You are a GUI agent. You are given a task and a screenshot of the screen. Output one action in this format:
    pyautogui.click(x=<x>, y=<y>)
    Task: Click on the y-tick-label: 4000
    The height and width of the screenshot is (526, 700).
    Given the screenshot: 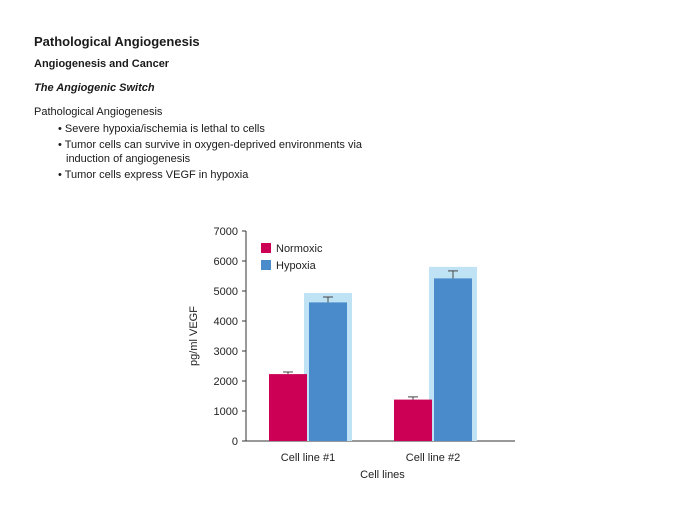 What is the action you would take?
    pyautogui.click(x=226, y=322)
    